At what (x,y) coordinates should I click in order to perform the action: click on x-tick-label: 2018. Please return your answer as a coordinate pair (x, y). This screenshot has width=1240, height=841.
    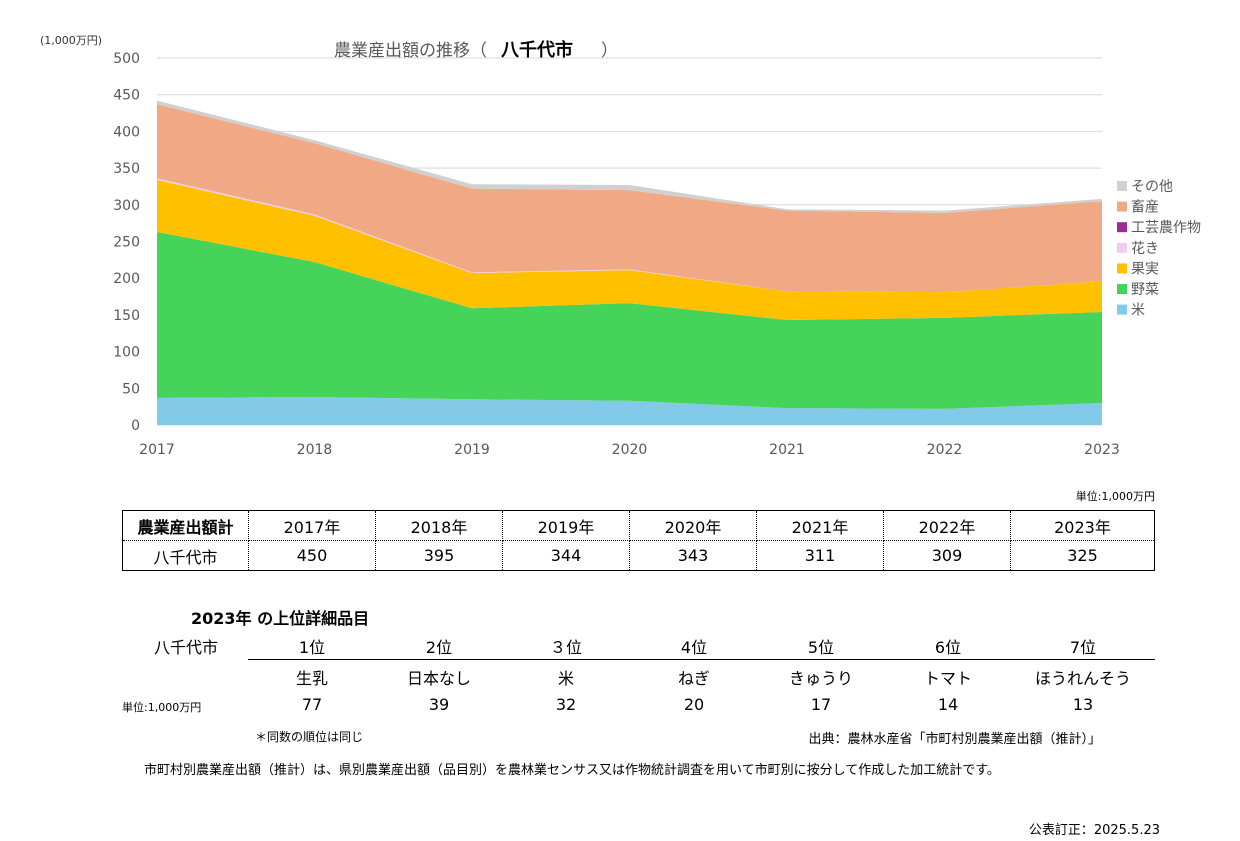
    Looking at the image, I should click on (315, 450).